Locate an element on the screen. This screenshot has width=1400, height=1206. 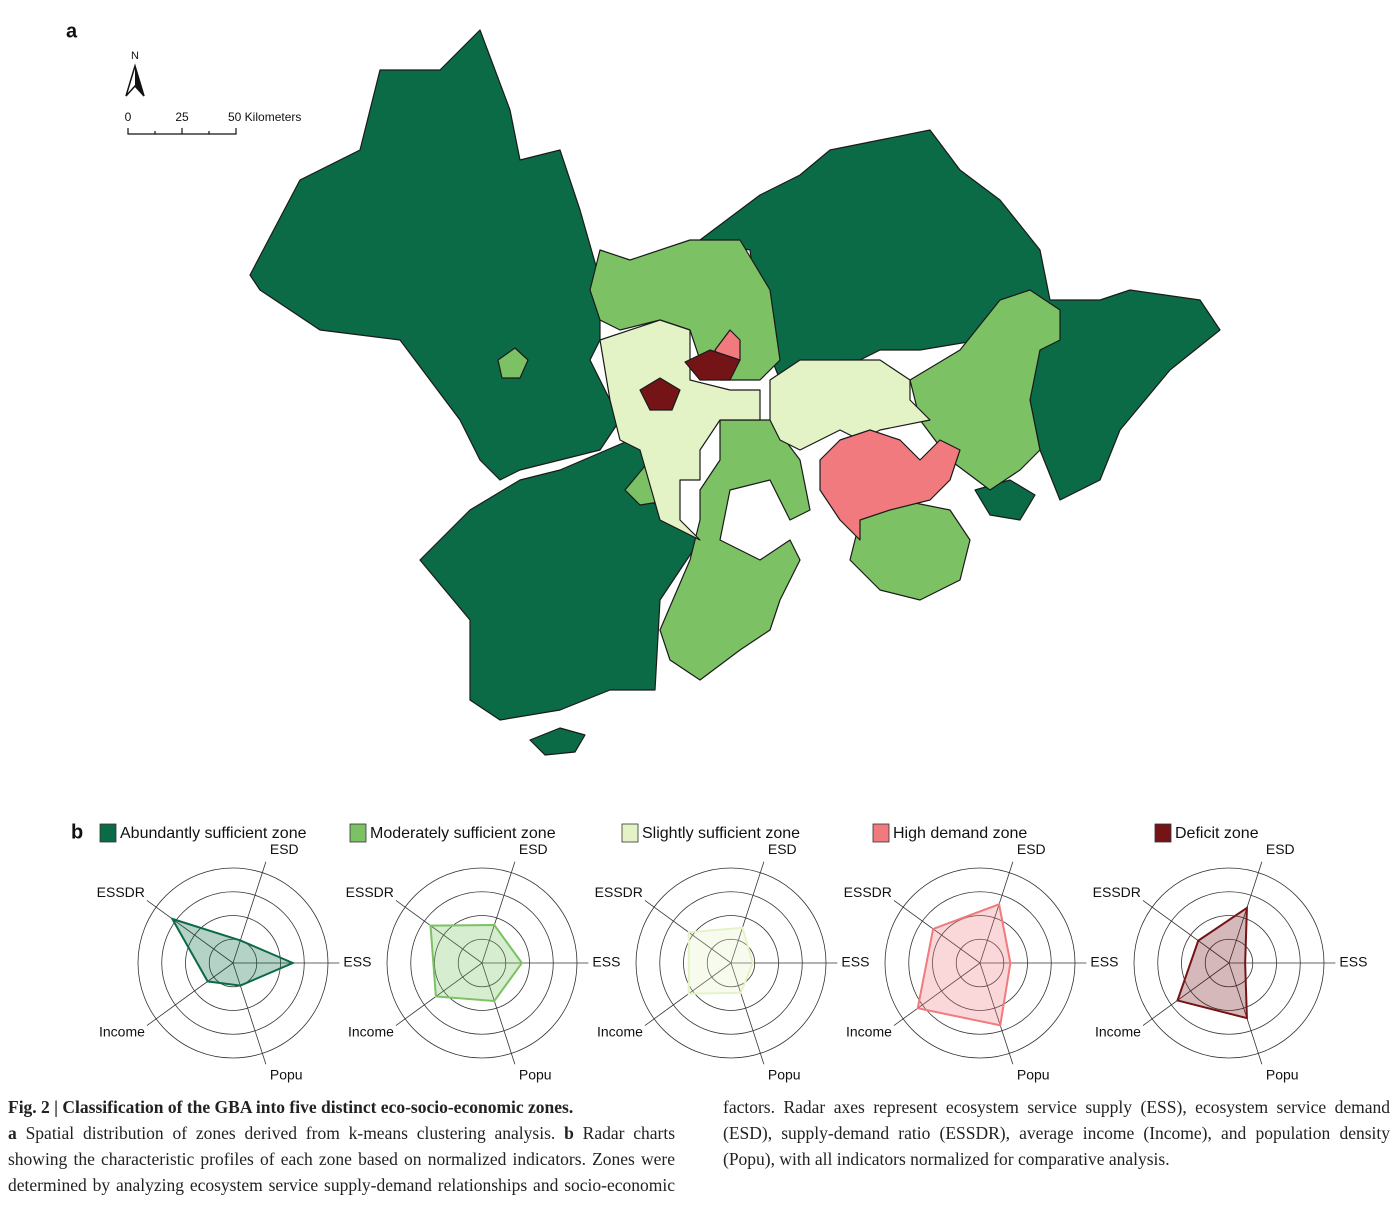
north-arrow: N is located at coordinates (135, 73).